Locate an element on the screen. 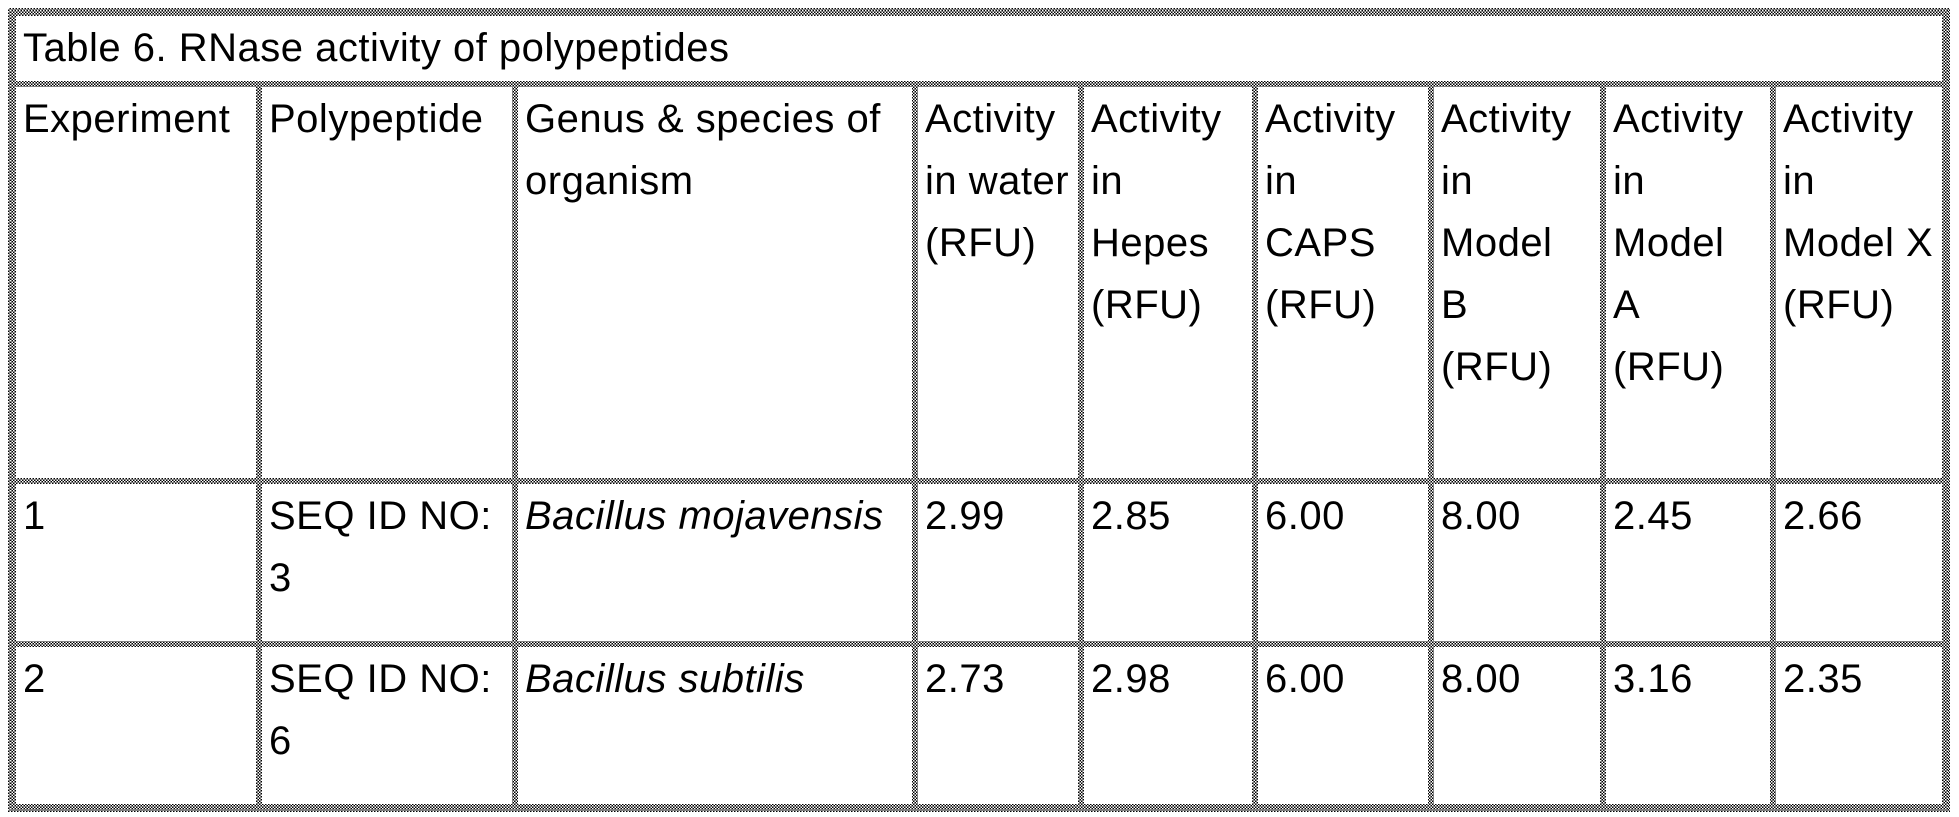 The height and width of the screenshot is (817, 1959). header-activity-model-b: Activity in Model B (RFU) is located at coordinates (1517, 282).